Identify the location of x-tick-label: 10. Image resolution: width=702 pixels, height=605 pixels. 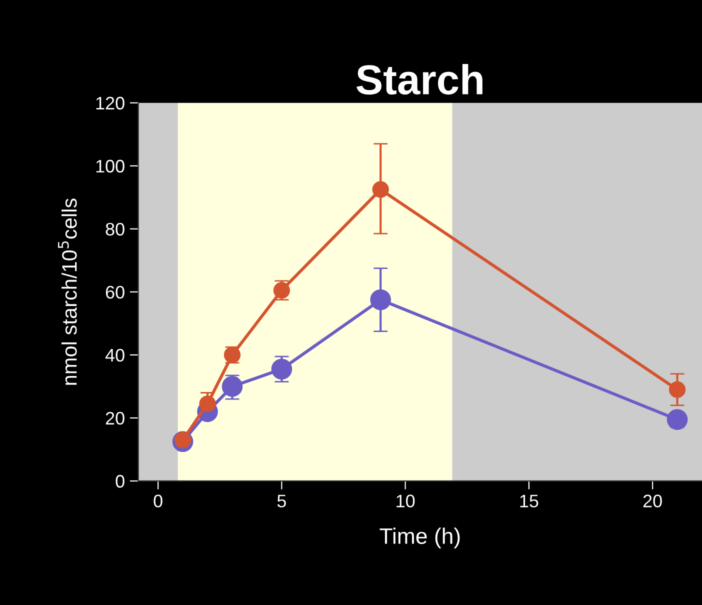
(405, 501).